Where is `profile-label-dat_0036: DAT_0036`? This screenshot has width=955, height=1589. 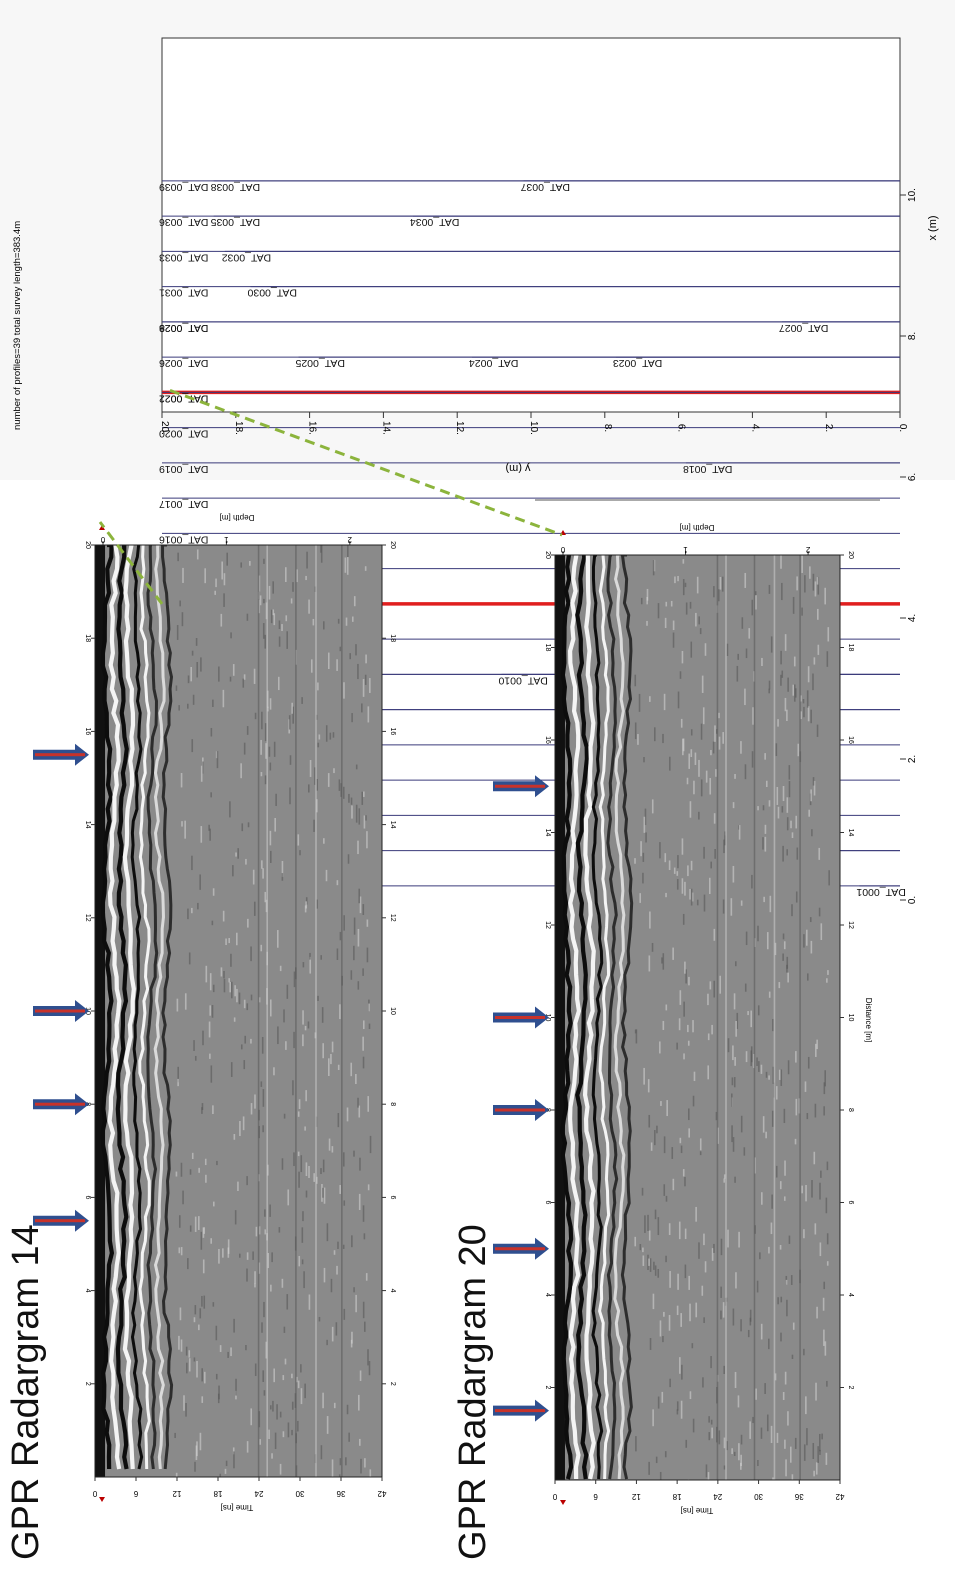 profile-label-dat_0036: DAT_0036 is located at coordinates (184, 222).